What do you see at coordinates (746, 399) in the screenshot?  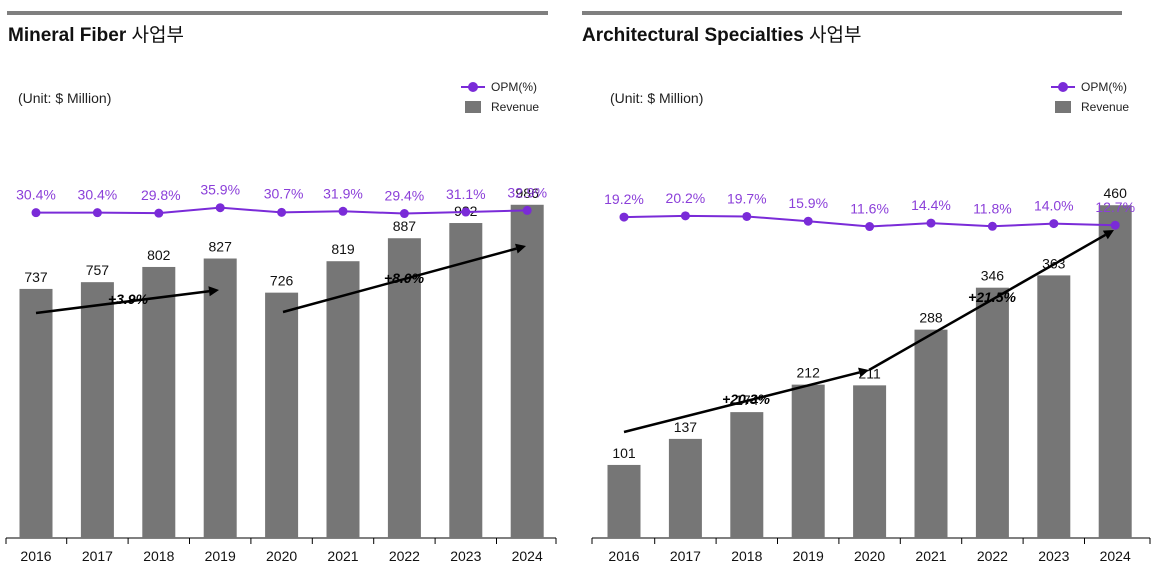 I see `growth-rate-label: +20.3%` at bounding box center [746, 399].